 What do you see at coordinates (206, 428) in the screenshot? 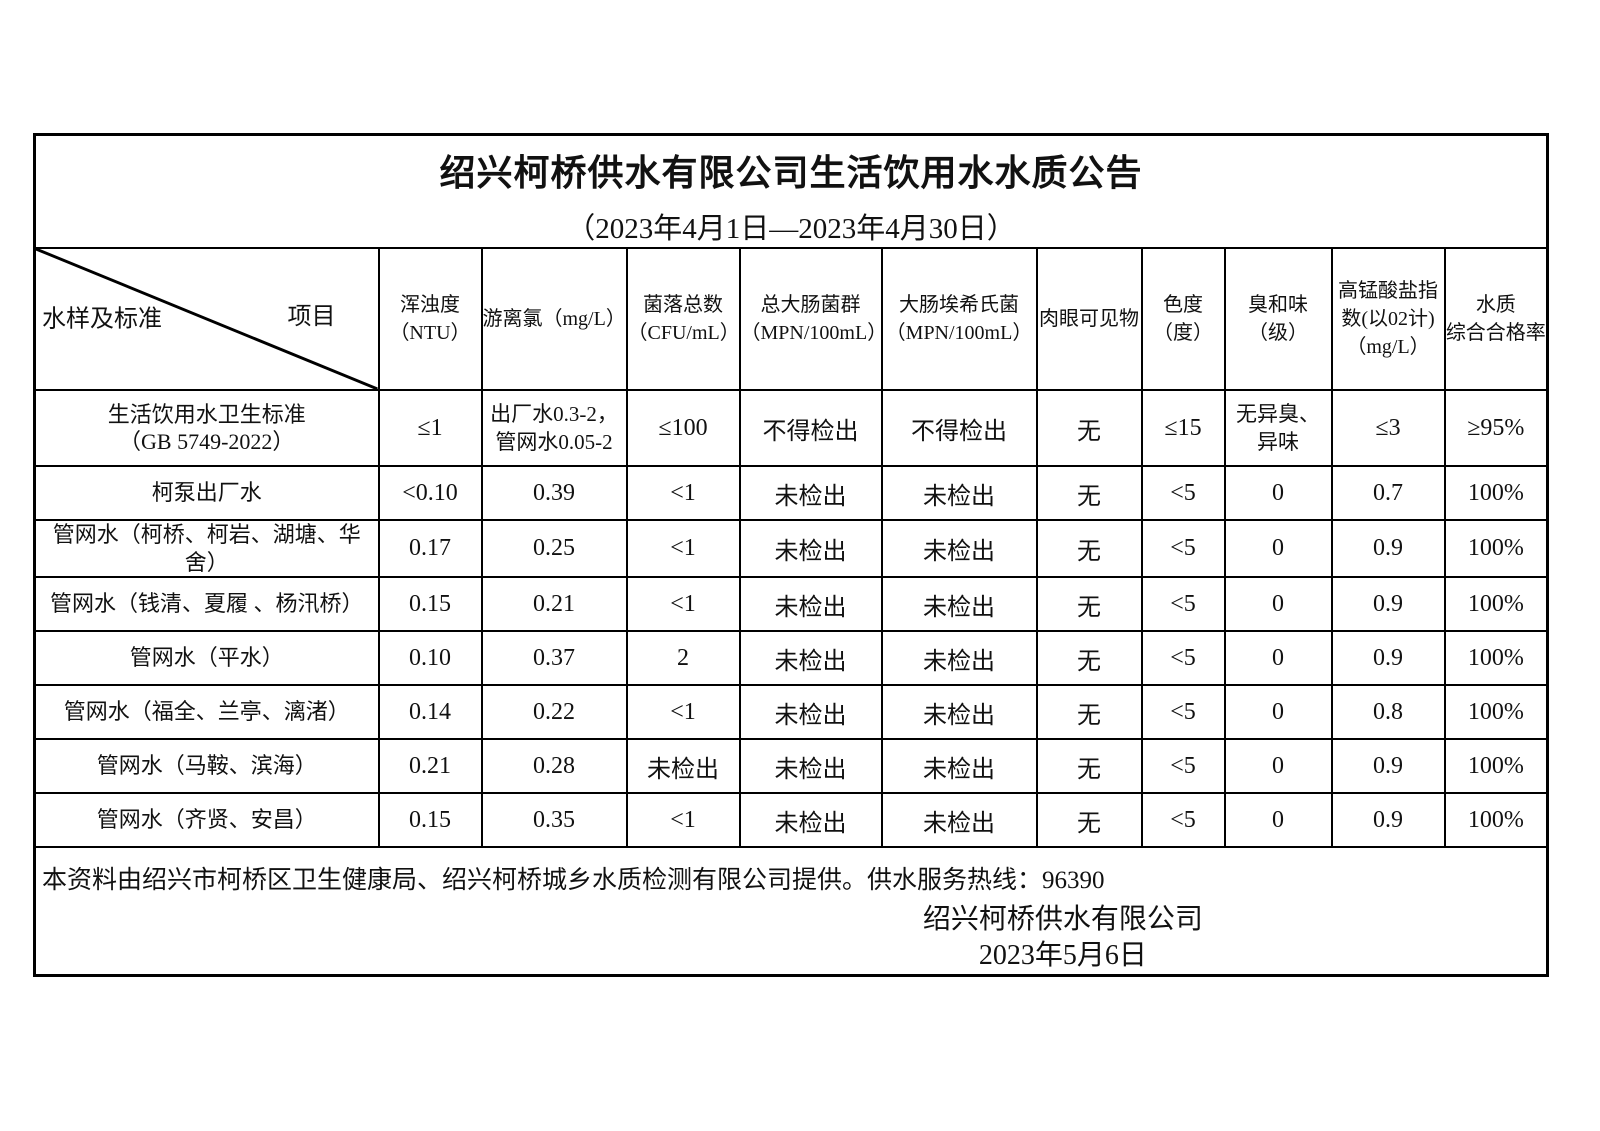
I see `row-name-cell: 生活饮用水卫生标准 （GB 5749-2022）` at bounding box center [206, 428].